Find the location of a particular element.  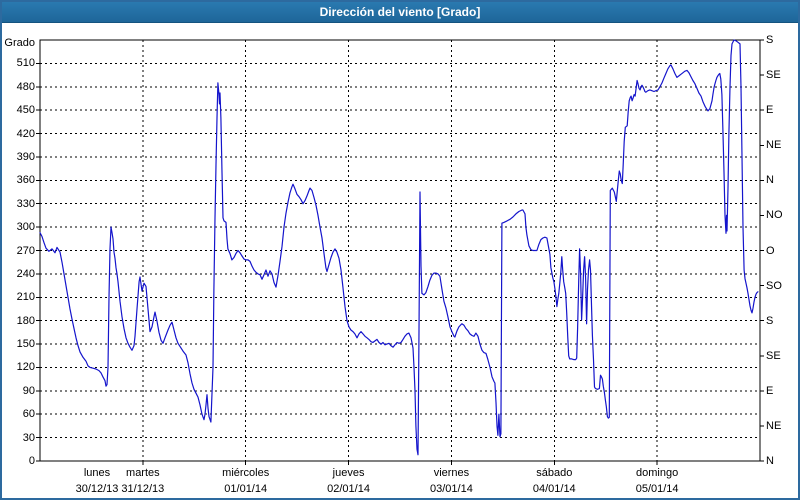

y-tick-label: 180 is located at coordinates (25, 320).